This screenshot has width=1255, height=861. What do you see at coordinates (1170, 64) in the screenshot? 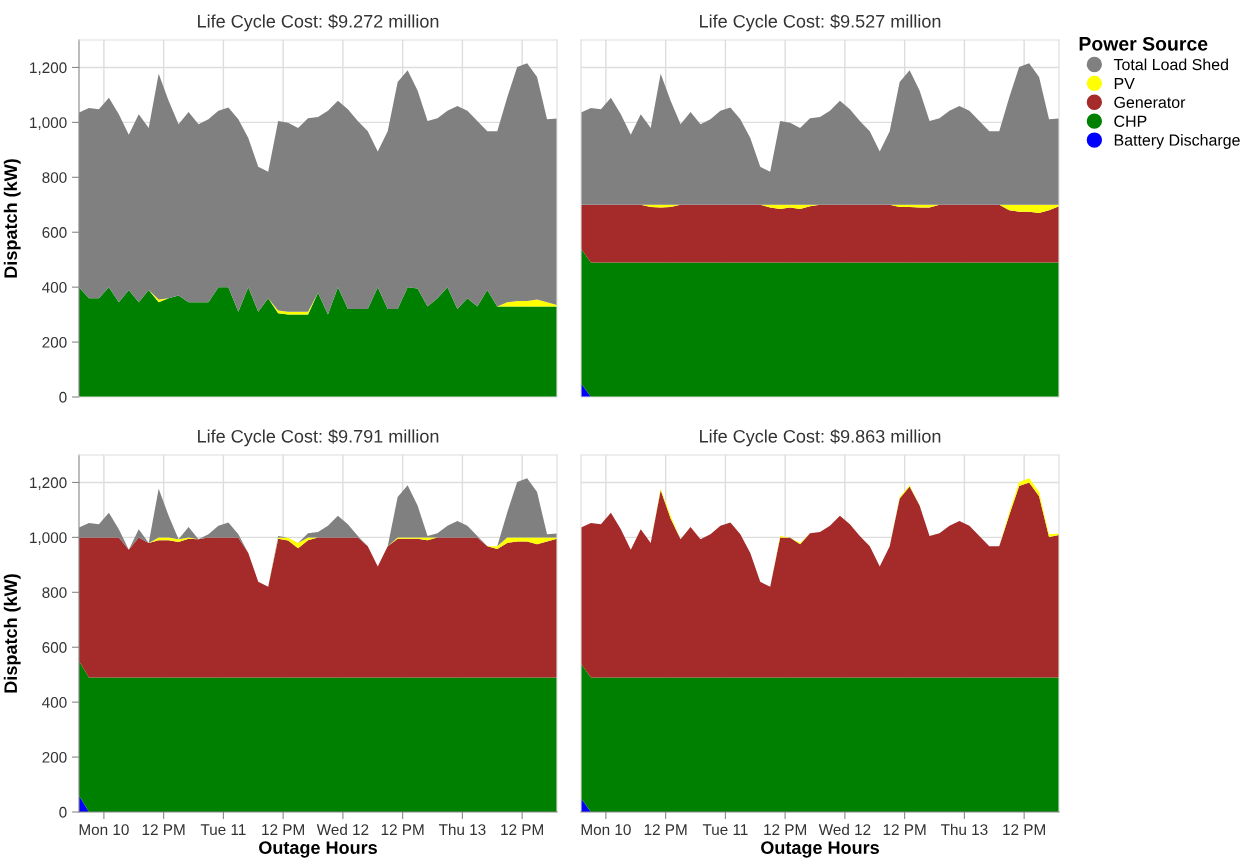
I see `legend-label: Total Load Shed` at bounding box center [1170, 64].